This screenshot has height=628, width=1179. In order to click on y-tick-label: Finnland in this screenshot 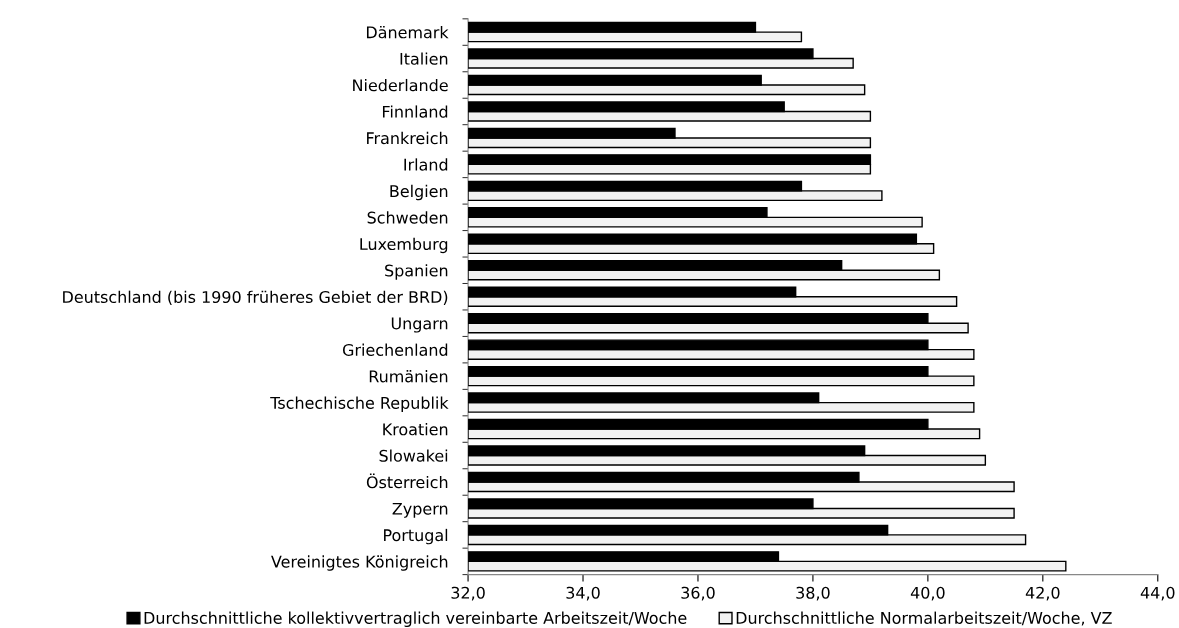, I will do `click(415, 111)`.